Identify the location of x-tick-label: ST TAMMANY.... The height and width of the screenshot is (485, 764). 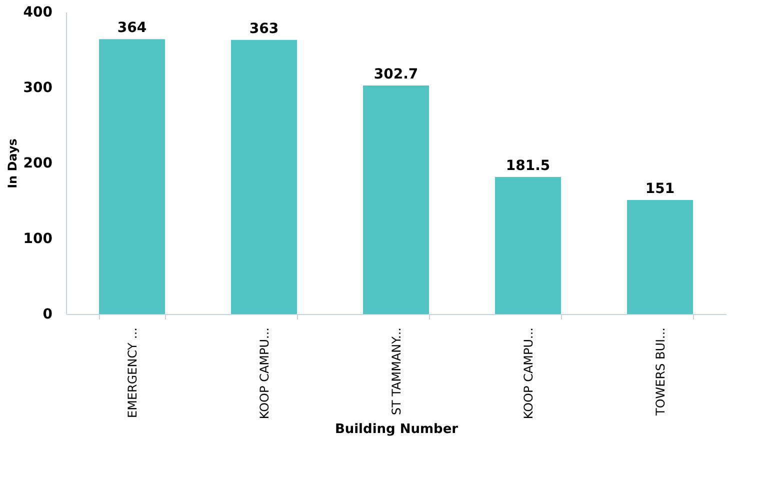
(397, 372).